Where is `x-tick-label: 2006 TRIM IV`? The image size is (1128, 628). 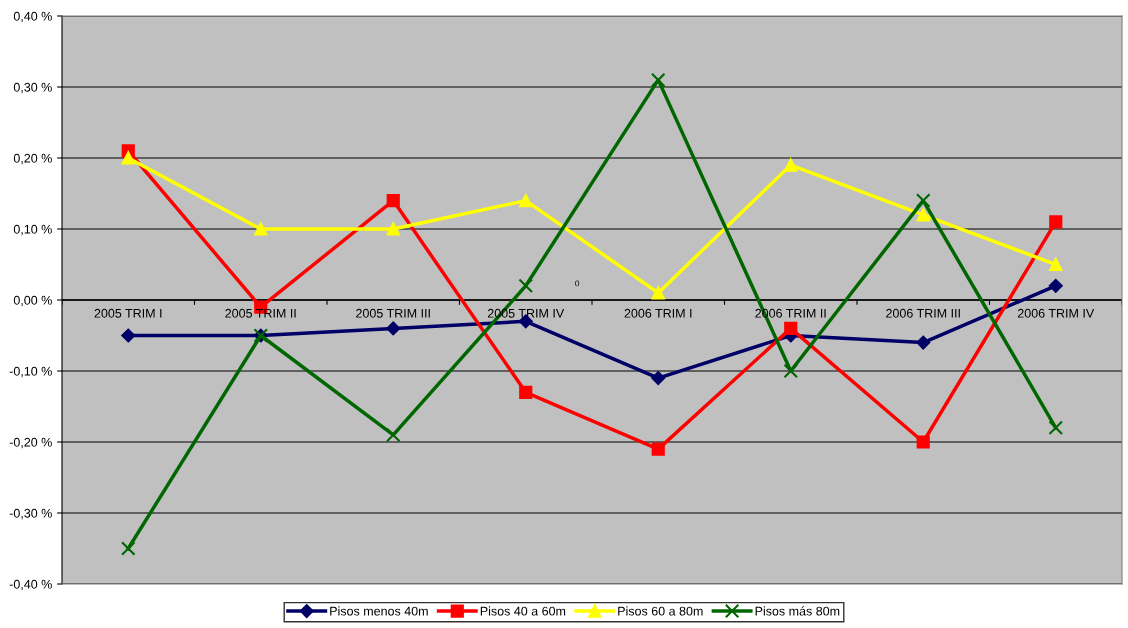 x-tick-label: 2006 TRIM IV is located at coordinates (1056, 313).